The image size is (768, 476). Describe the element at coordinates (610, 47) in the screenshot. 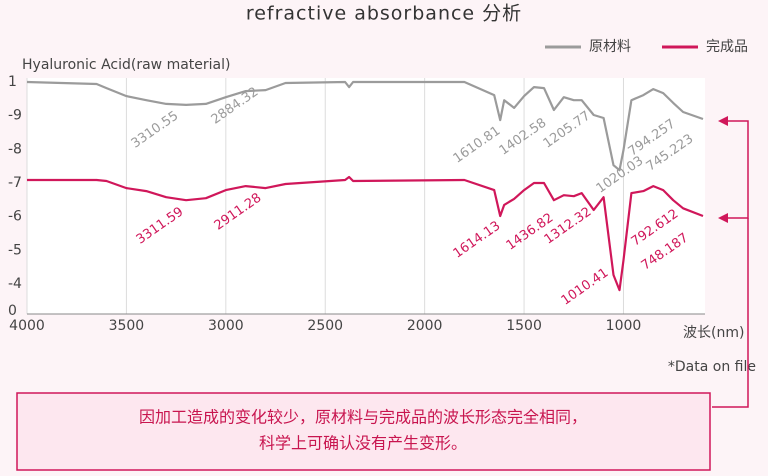

I see `legend-label: 原材料` at that location.